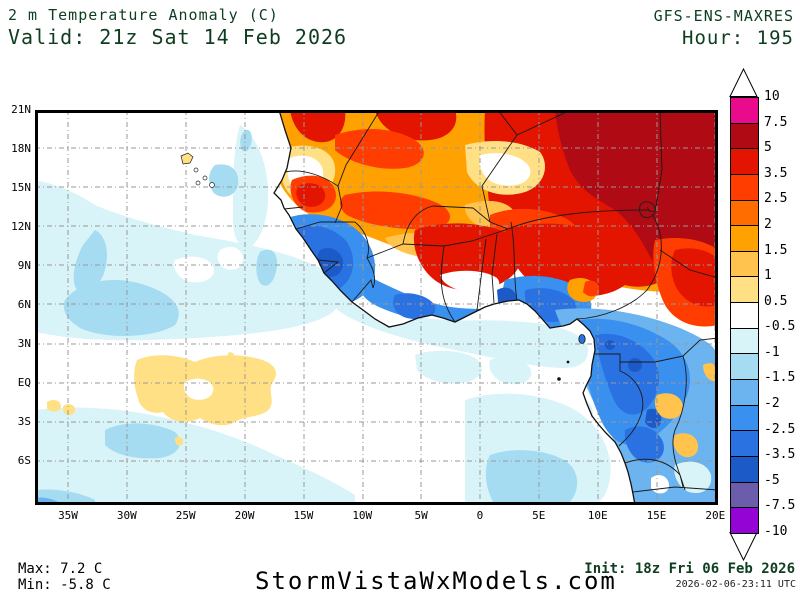  Describe the element at coordinates (21, 109) in the screenshot. I see `lat-label: 21N` at that location.